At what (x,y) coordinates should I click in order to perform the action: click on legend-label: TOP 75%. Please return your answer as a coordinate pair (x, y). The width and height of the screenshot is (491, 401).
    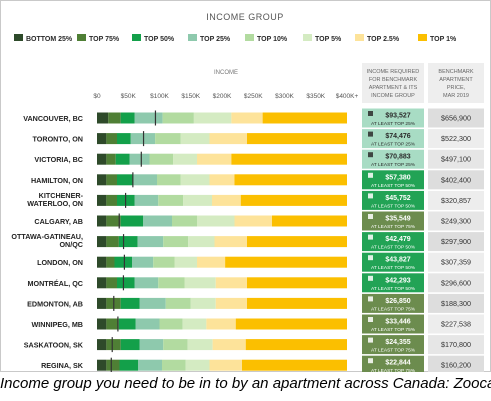
    Looking at the image, I should click on (104, 39).